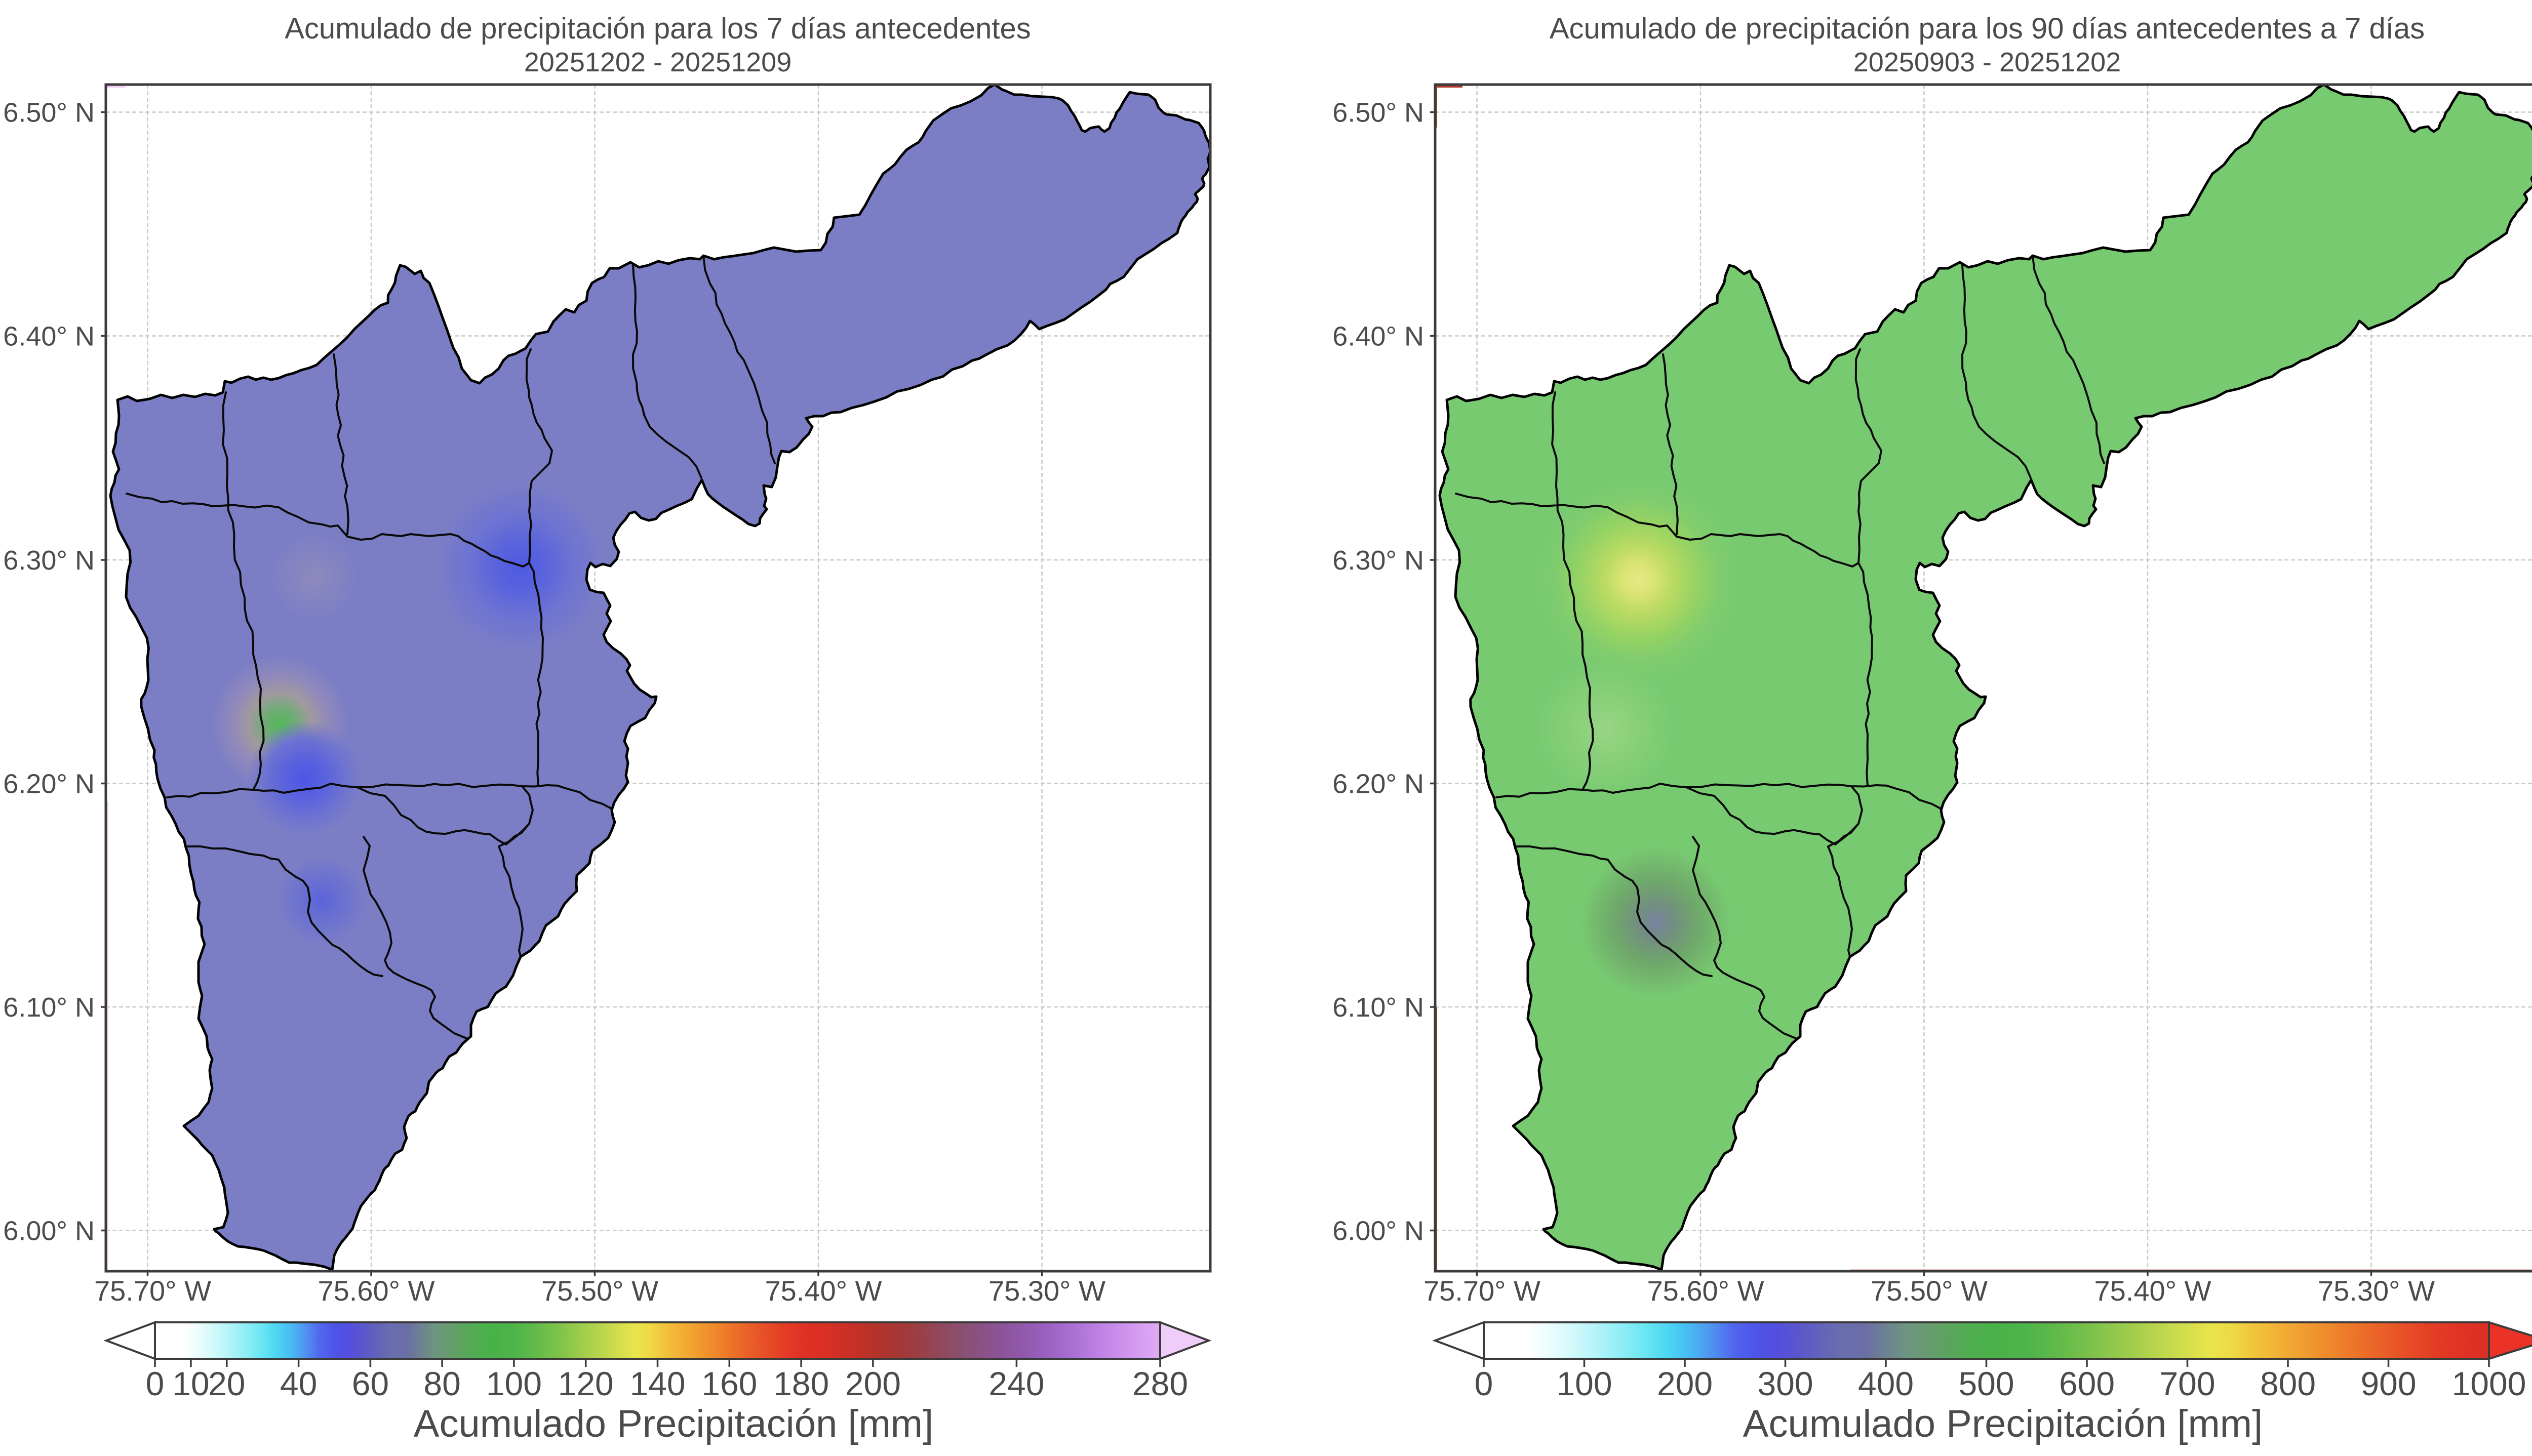 Image resolution: width=2532 pixels, height=1456 pixels. What do you see at coordinates (190, 1383) in the screenshot?
I see `svg-text: 10` at bounding box center [190, 1383].